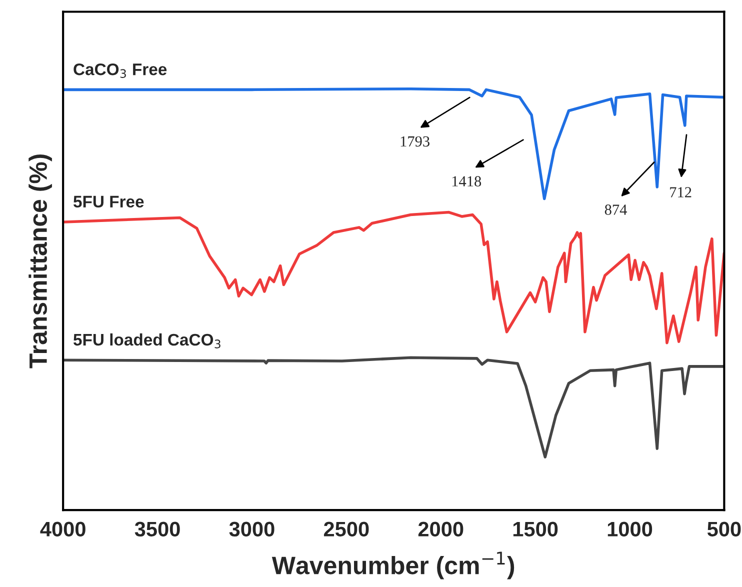  I want to click on annotation: 1418, so click(467, 181).